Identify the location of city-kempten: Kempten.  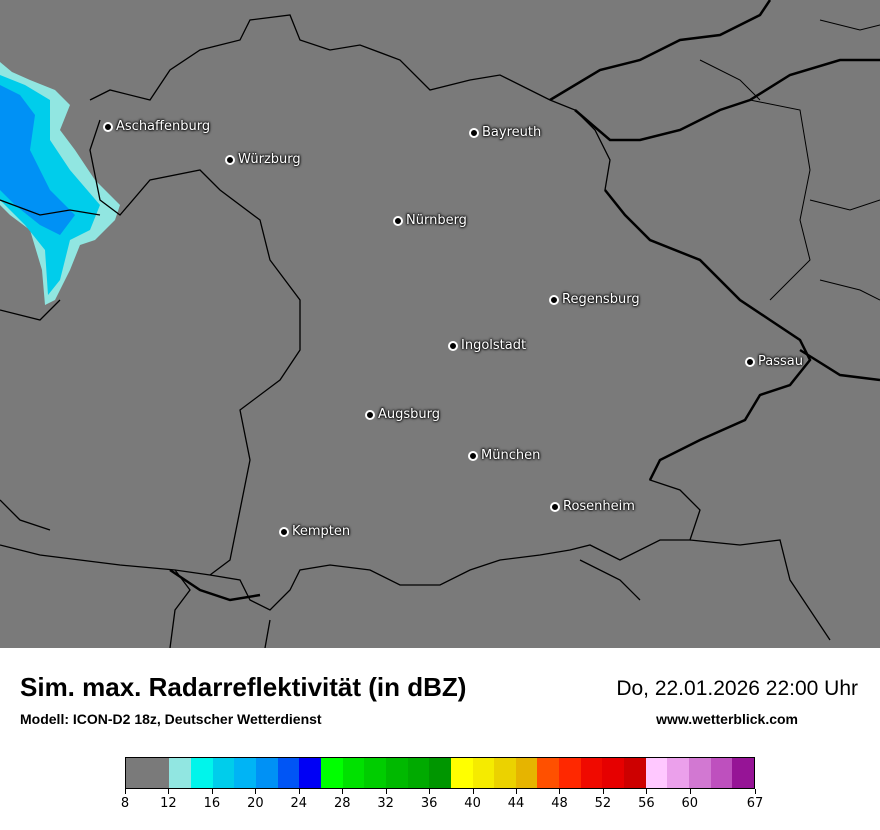
(314, 531).